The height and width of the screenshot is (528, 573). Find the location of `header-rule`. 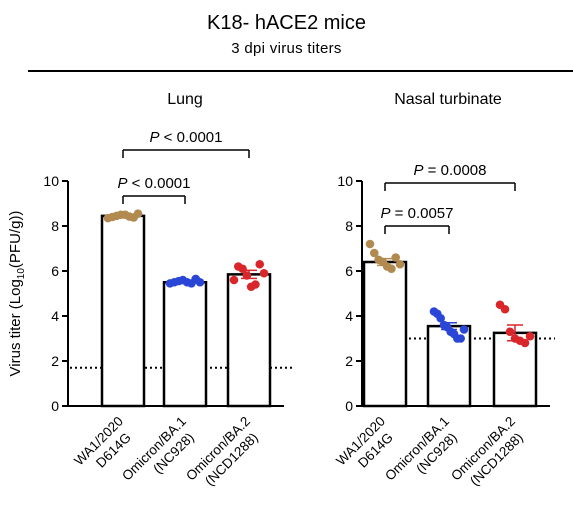

header-rule is located at coordinates (300, 71).